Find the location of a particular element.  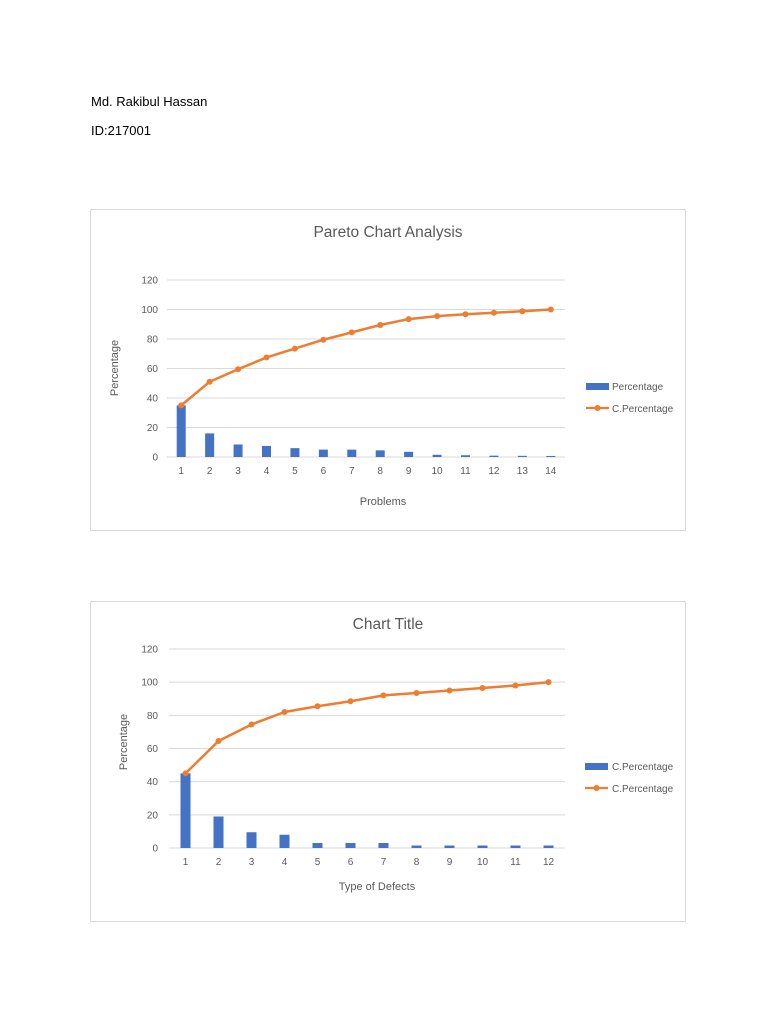

legend-label-bar: Percentage is located at coordinates (638, 387).